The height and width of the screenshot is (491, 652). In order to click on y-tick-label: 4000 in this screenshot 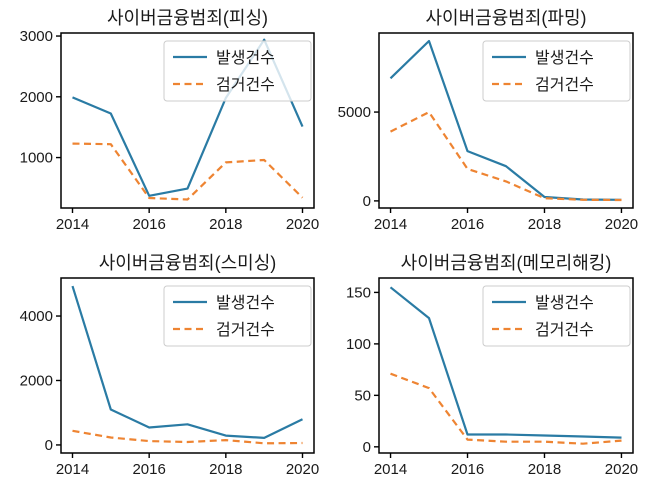, I will do `click(36, 316)`.